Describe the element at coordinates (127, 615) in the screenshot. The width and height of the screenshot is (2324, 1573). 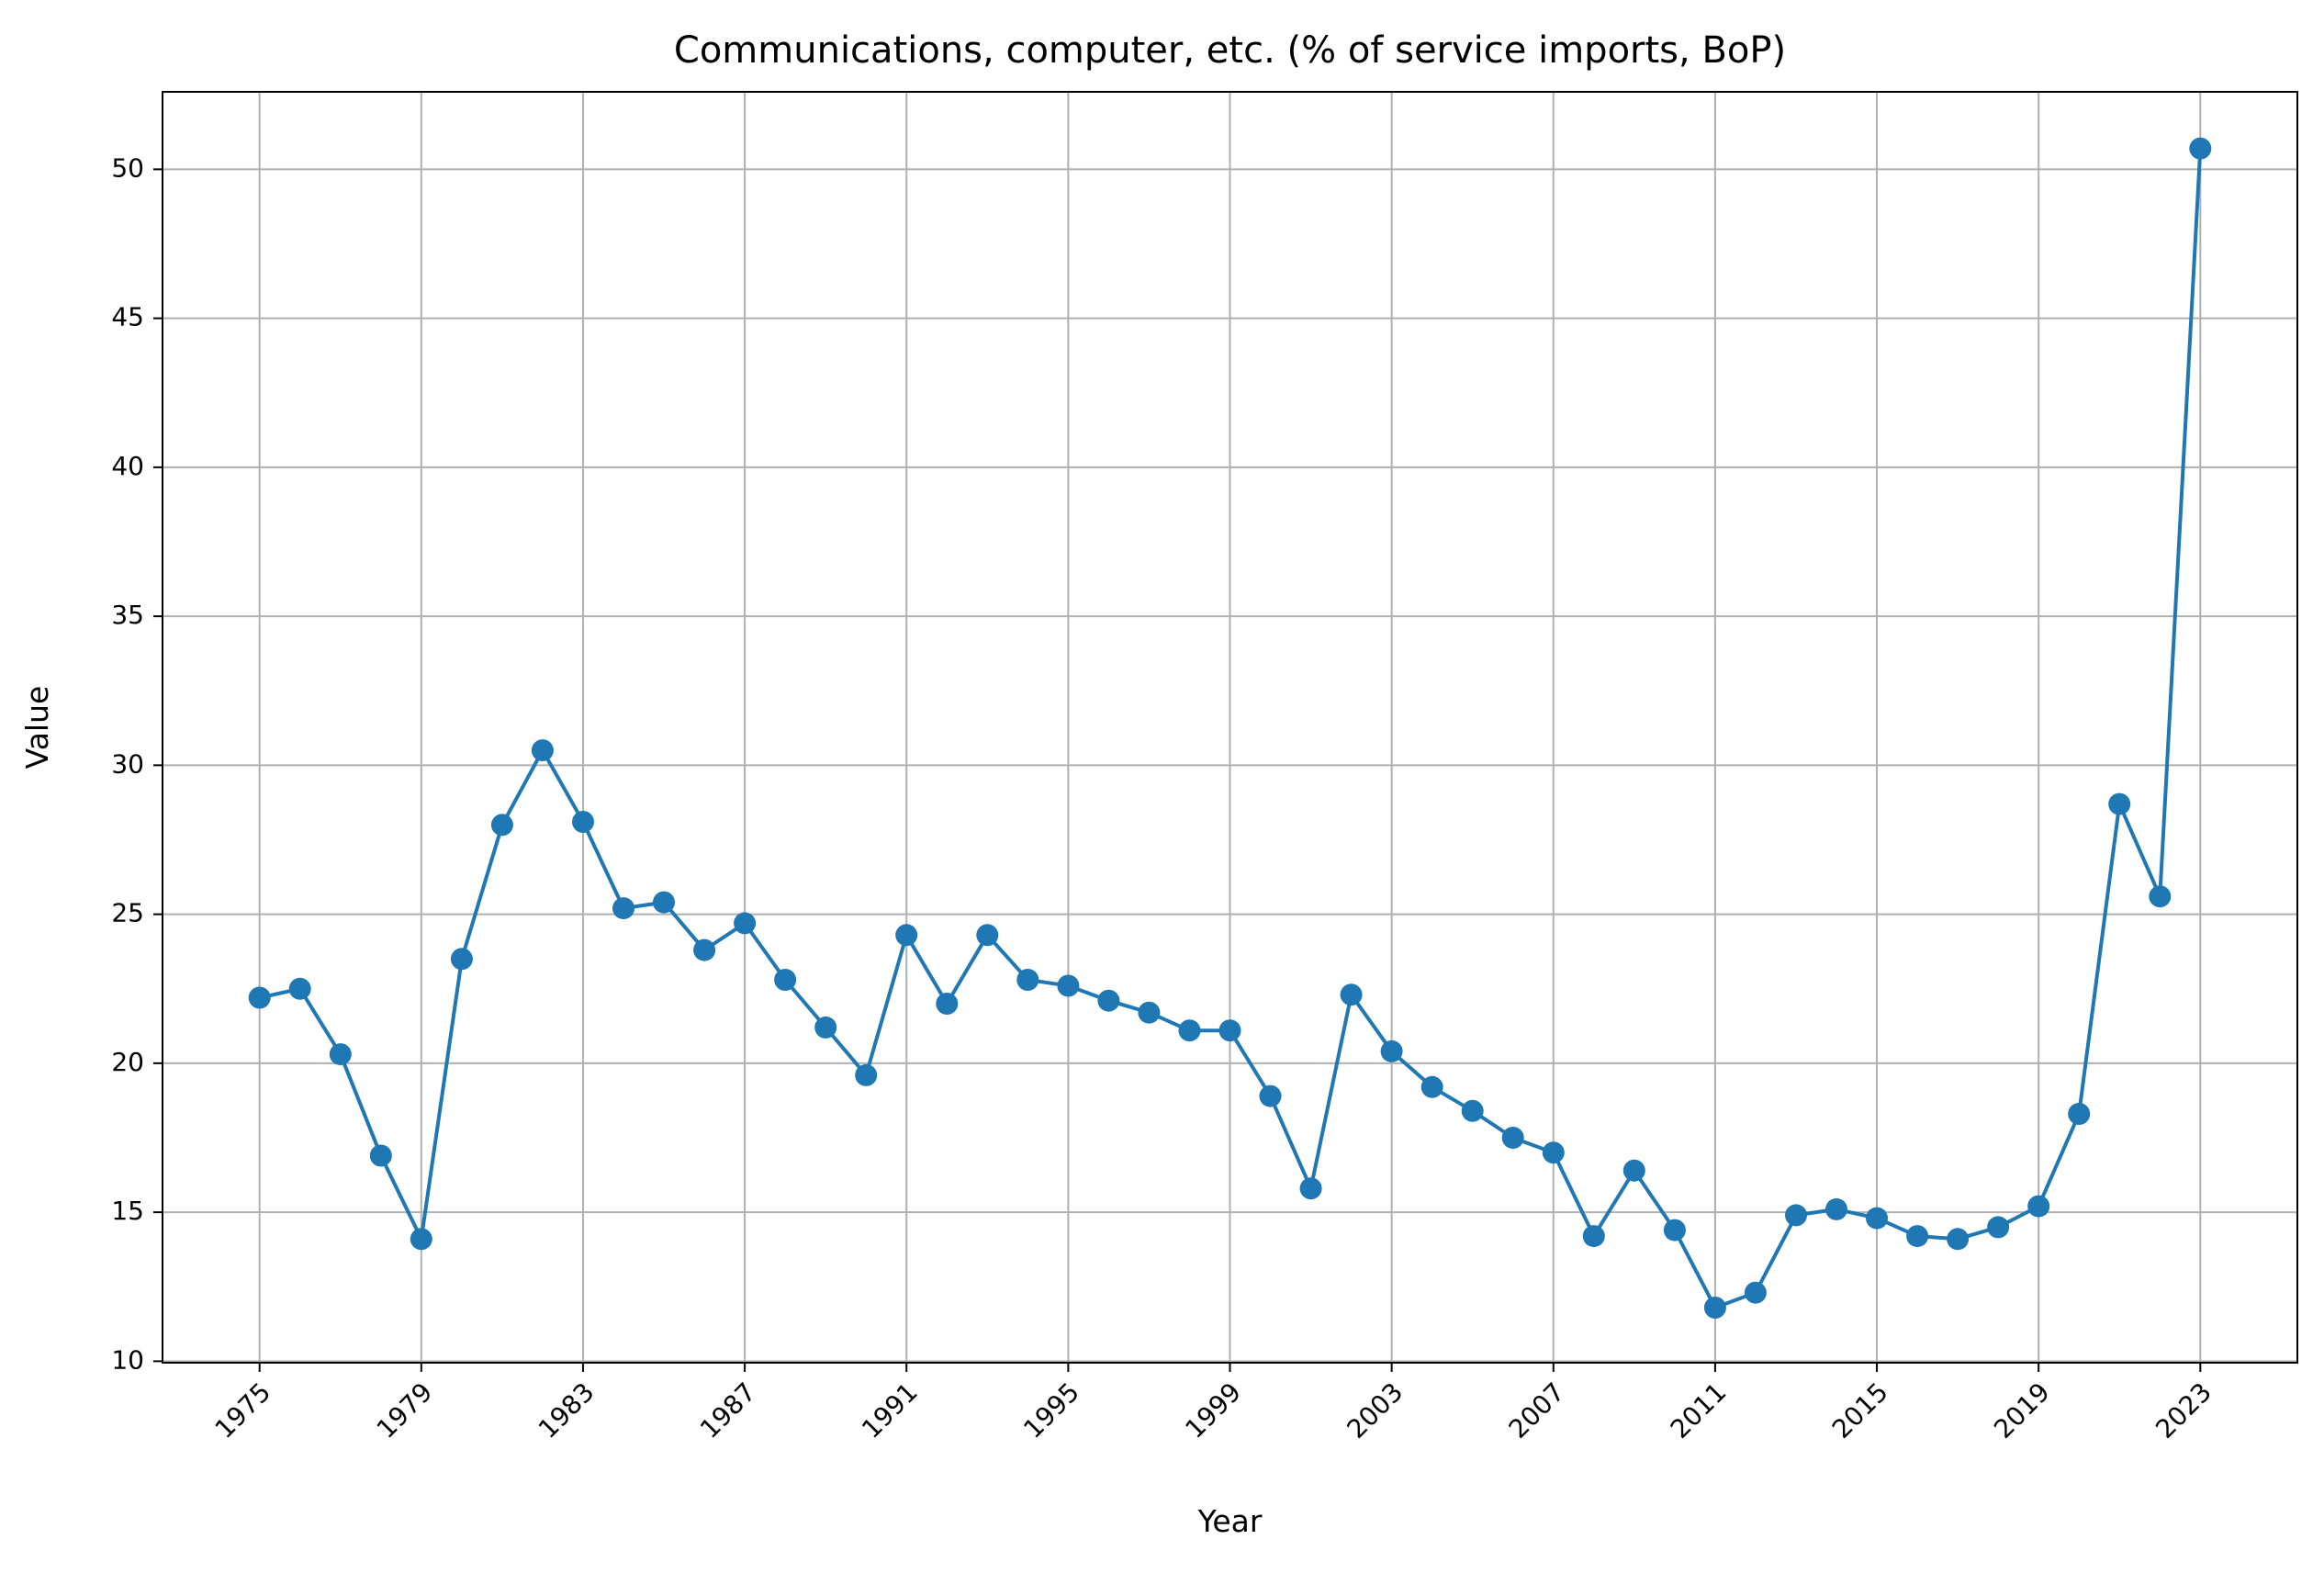
I see `y-tick-label: 35` at that location.